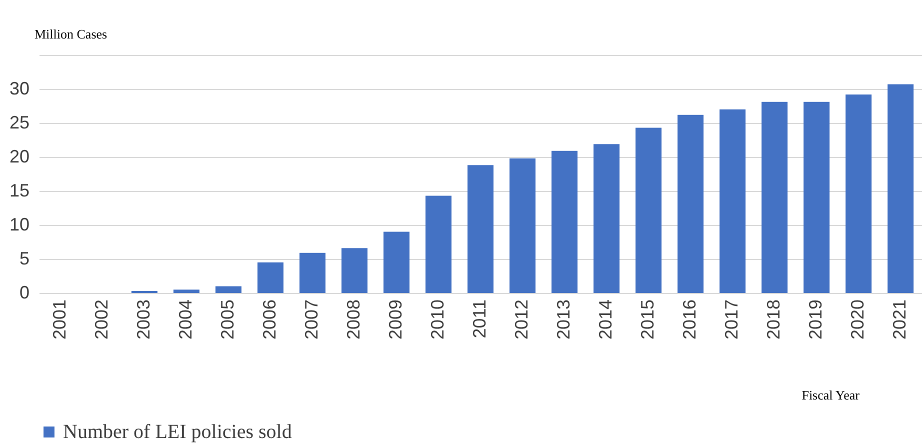  Describe the element at coordinates (19, 122) in the screenshot. I see `y-tick-label: 25` at that location.